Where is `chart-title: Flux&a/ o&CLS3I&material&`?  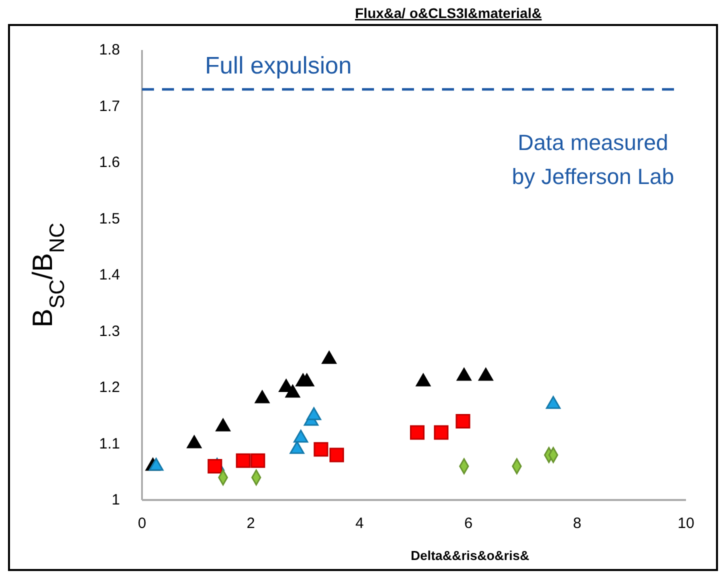 chart-title: Flux&a/ o&CLS3I&material& is located at coordinates (448, 13).